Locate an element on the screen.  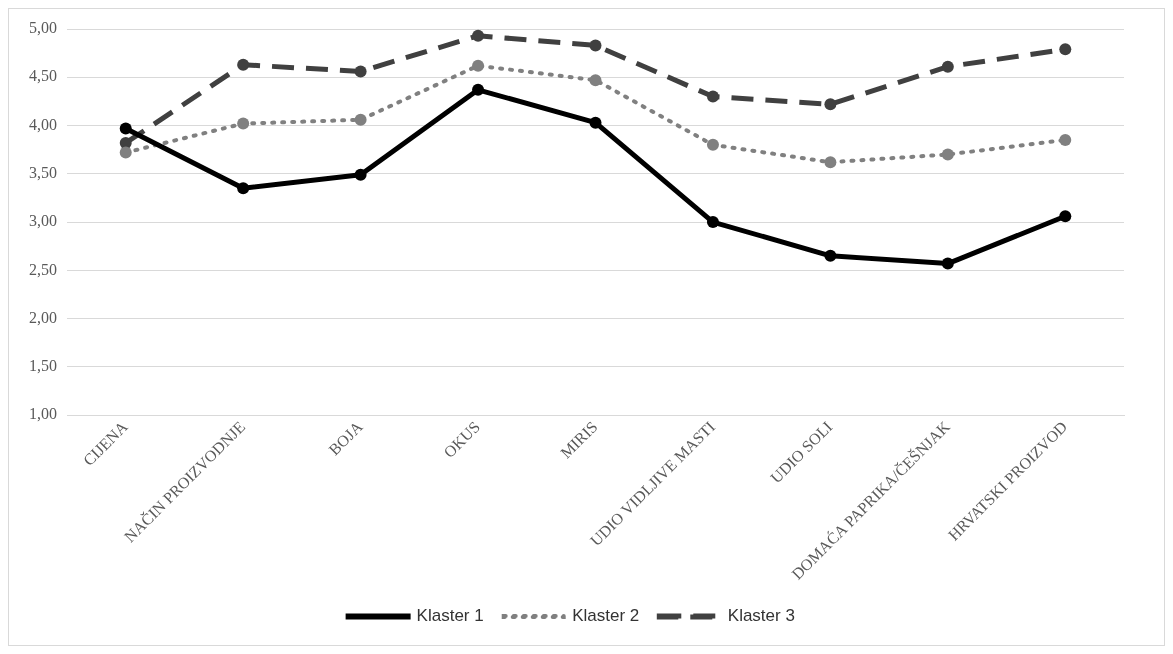
y-tick-label: 1,00 is located at coordinates (43, 414).